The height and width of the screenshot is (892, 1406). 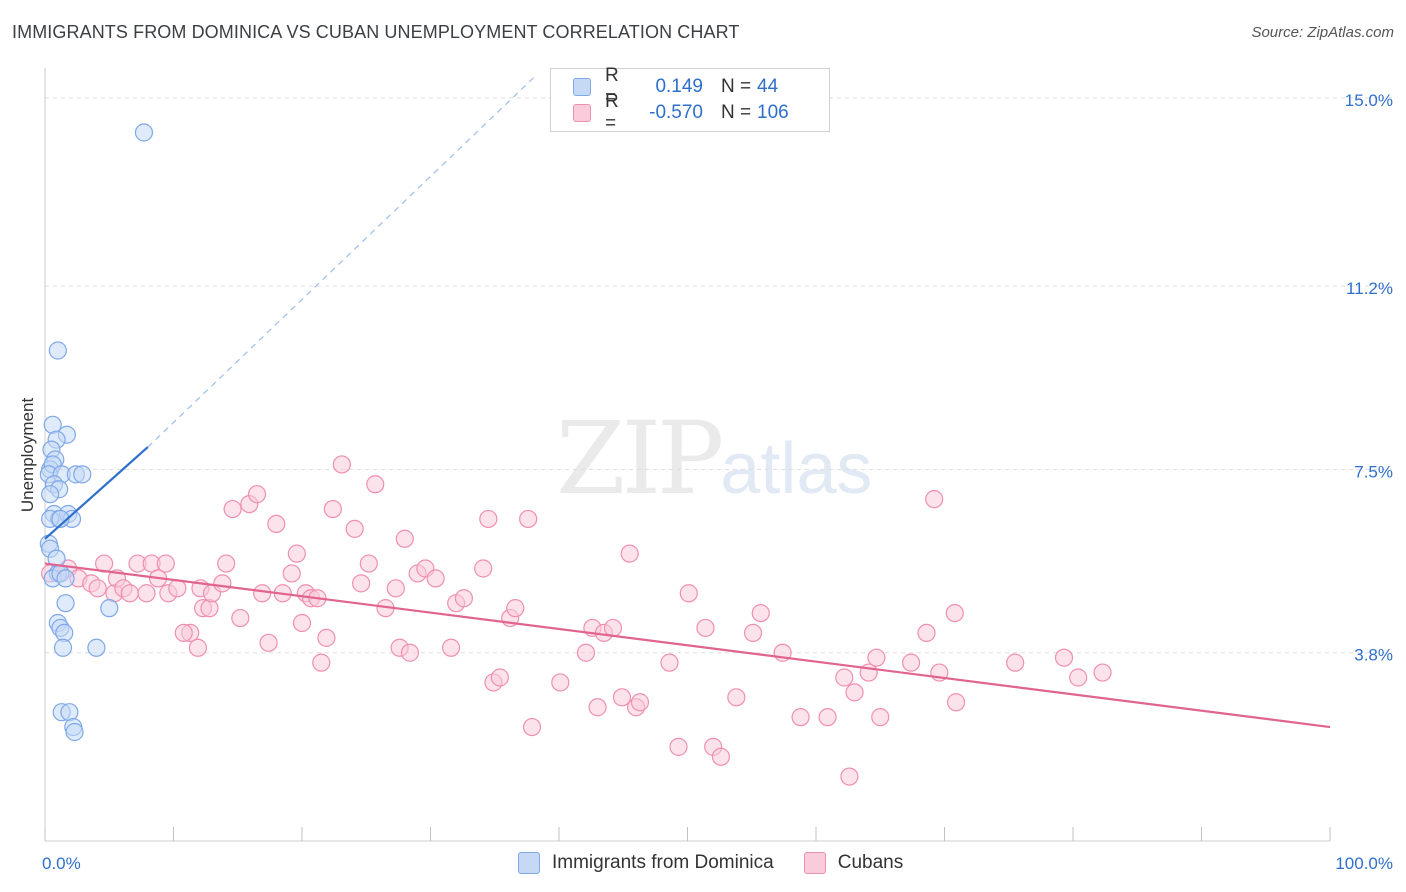 I want to click on y-tick-label: 11.2%, so click(x=1369, y=288).